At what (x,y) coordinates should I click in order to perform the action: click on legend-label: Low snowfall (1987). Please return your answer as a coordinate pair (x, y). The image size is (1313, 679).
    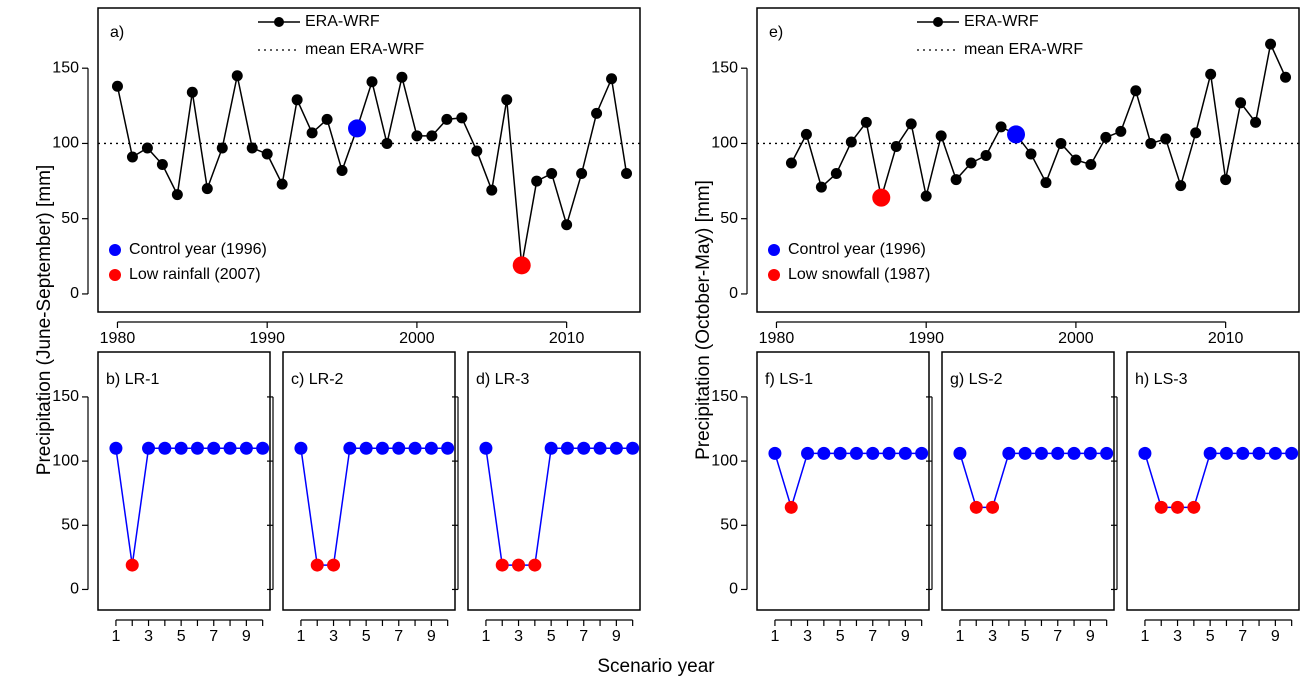
    Looking at the image, I should click on (859, 274).